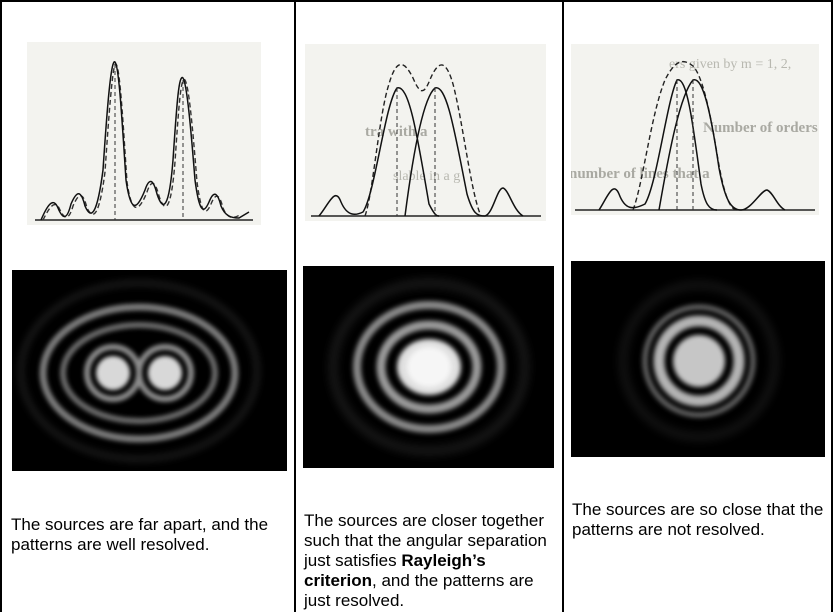 This screenshot has height=612, width=833. Describe the element at coordinates (144, 133) in the screenshot. I see `intensity-plot-resolved` at that location.